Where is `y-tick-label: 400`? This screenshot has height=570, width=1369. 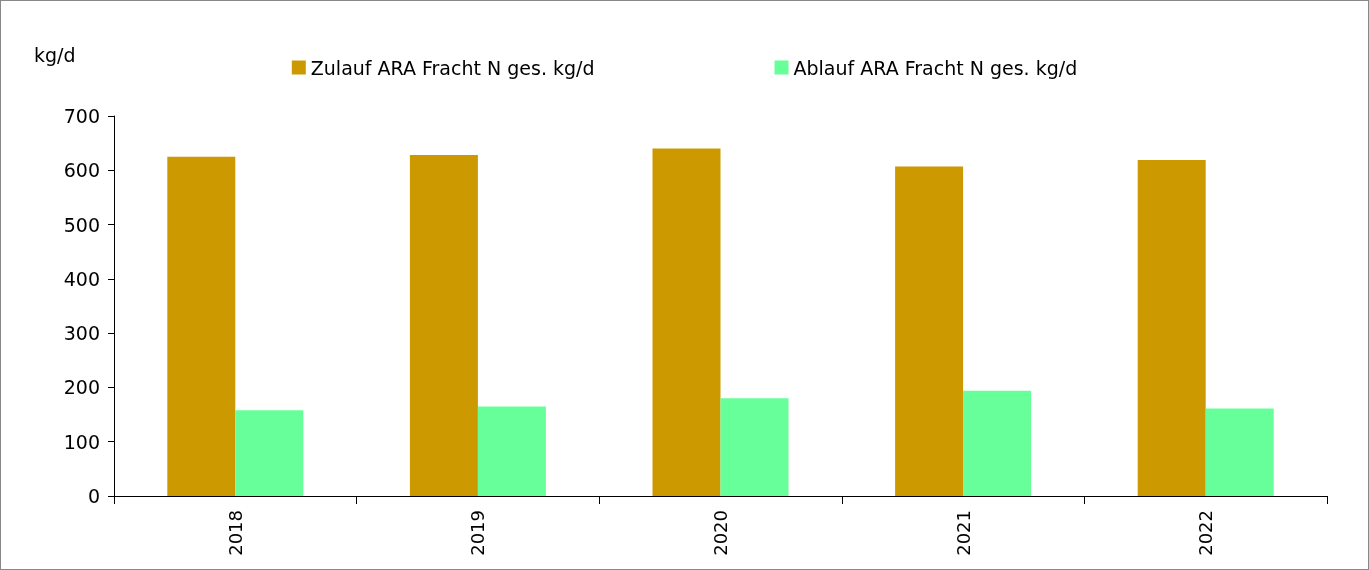
y-tick-label: 400 is located at coordinates (81, 278).